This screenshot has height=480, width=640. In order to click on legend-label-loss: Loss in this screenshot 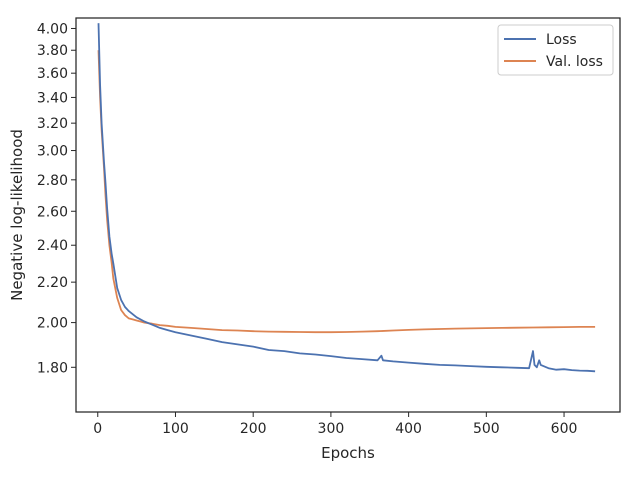, I will do `click(561, 40)`.